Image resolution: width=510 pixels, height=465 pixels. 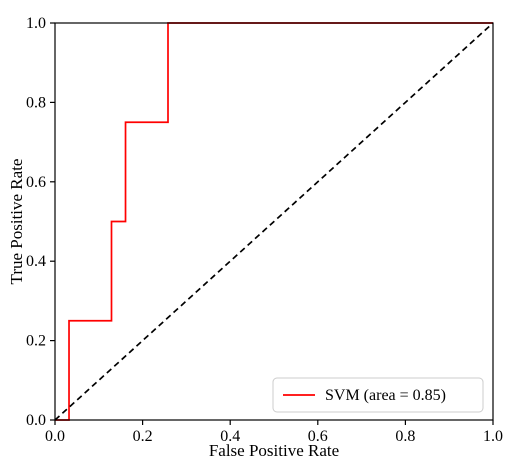 I want to click on y-tick-label: 0.8, so click(x=36, y=102).